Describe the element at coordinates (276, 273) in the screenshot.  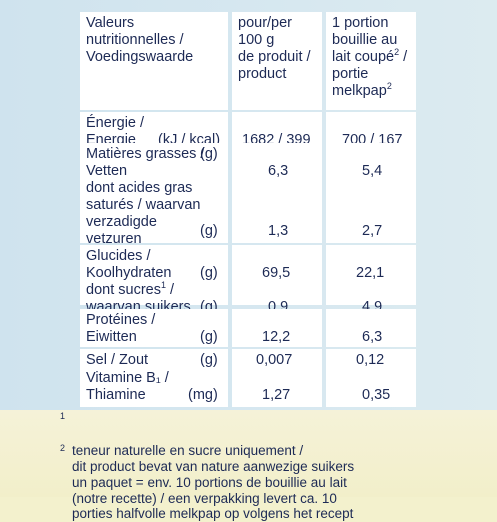
I see `row-carb-per100: 69,5` at that location.